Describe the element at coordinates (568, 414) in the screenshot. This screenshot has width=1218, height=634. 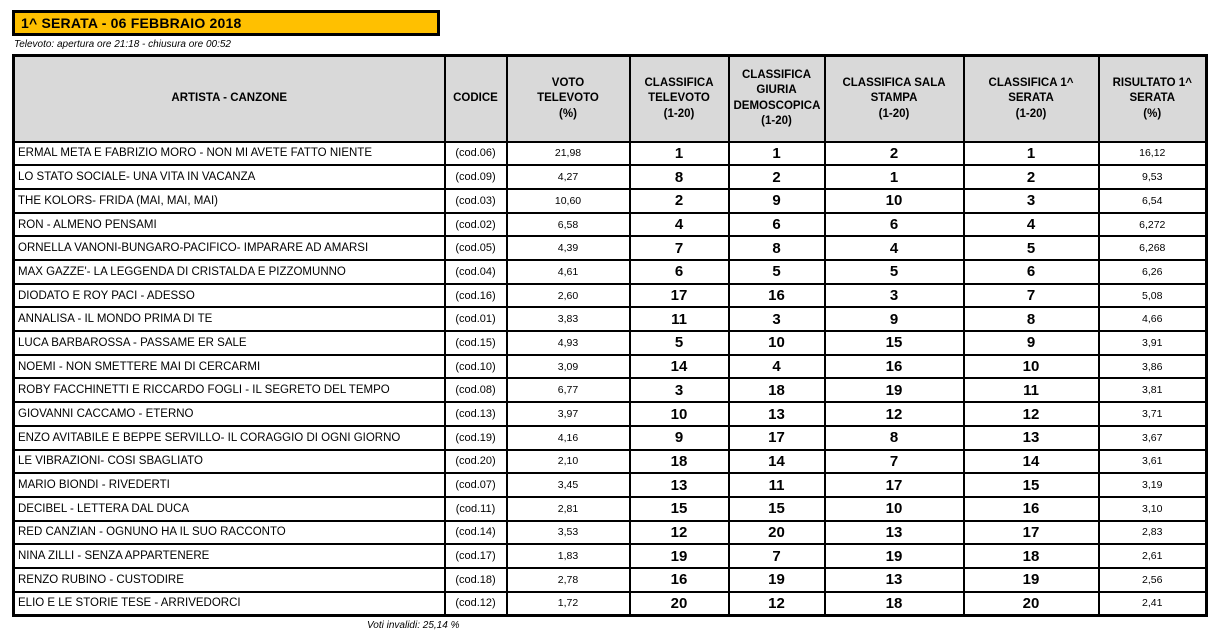
I see `televoto-pct-cell: 3,97` at that location.